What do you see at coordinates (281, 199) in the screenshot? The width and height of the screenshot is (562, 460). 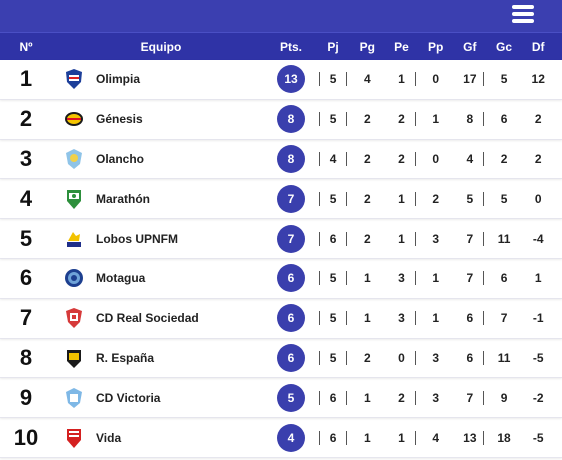 I see `table-row: 4 Marathón 7 5 2 1 2 5 5 0` at bounding box center [281, 199].